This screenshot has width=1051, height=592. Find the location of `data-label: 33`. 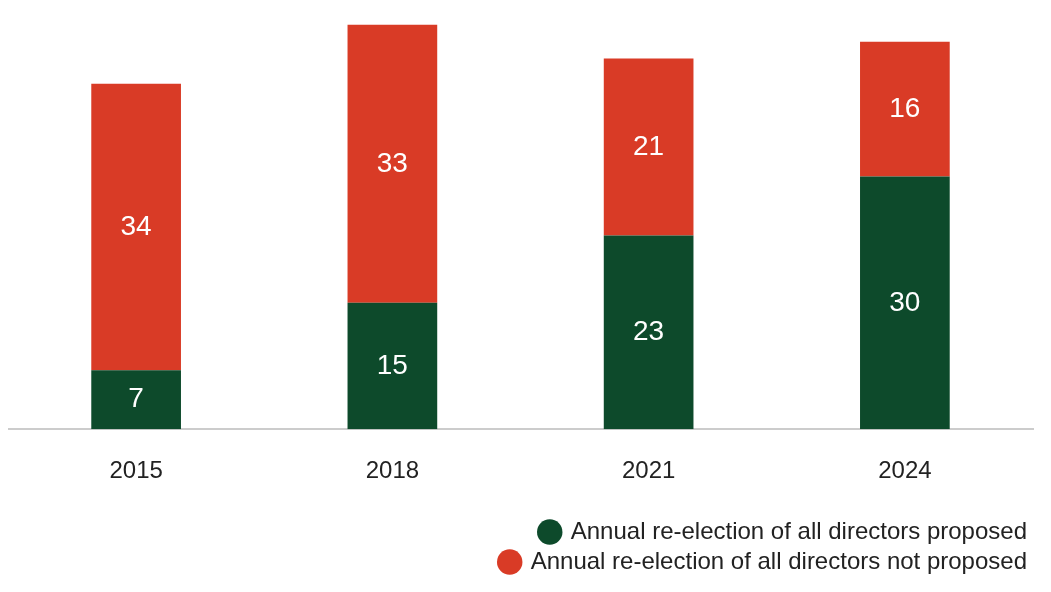

data-label: 33 is located at coordinates (392, 162).